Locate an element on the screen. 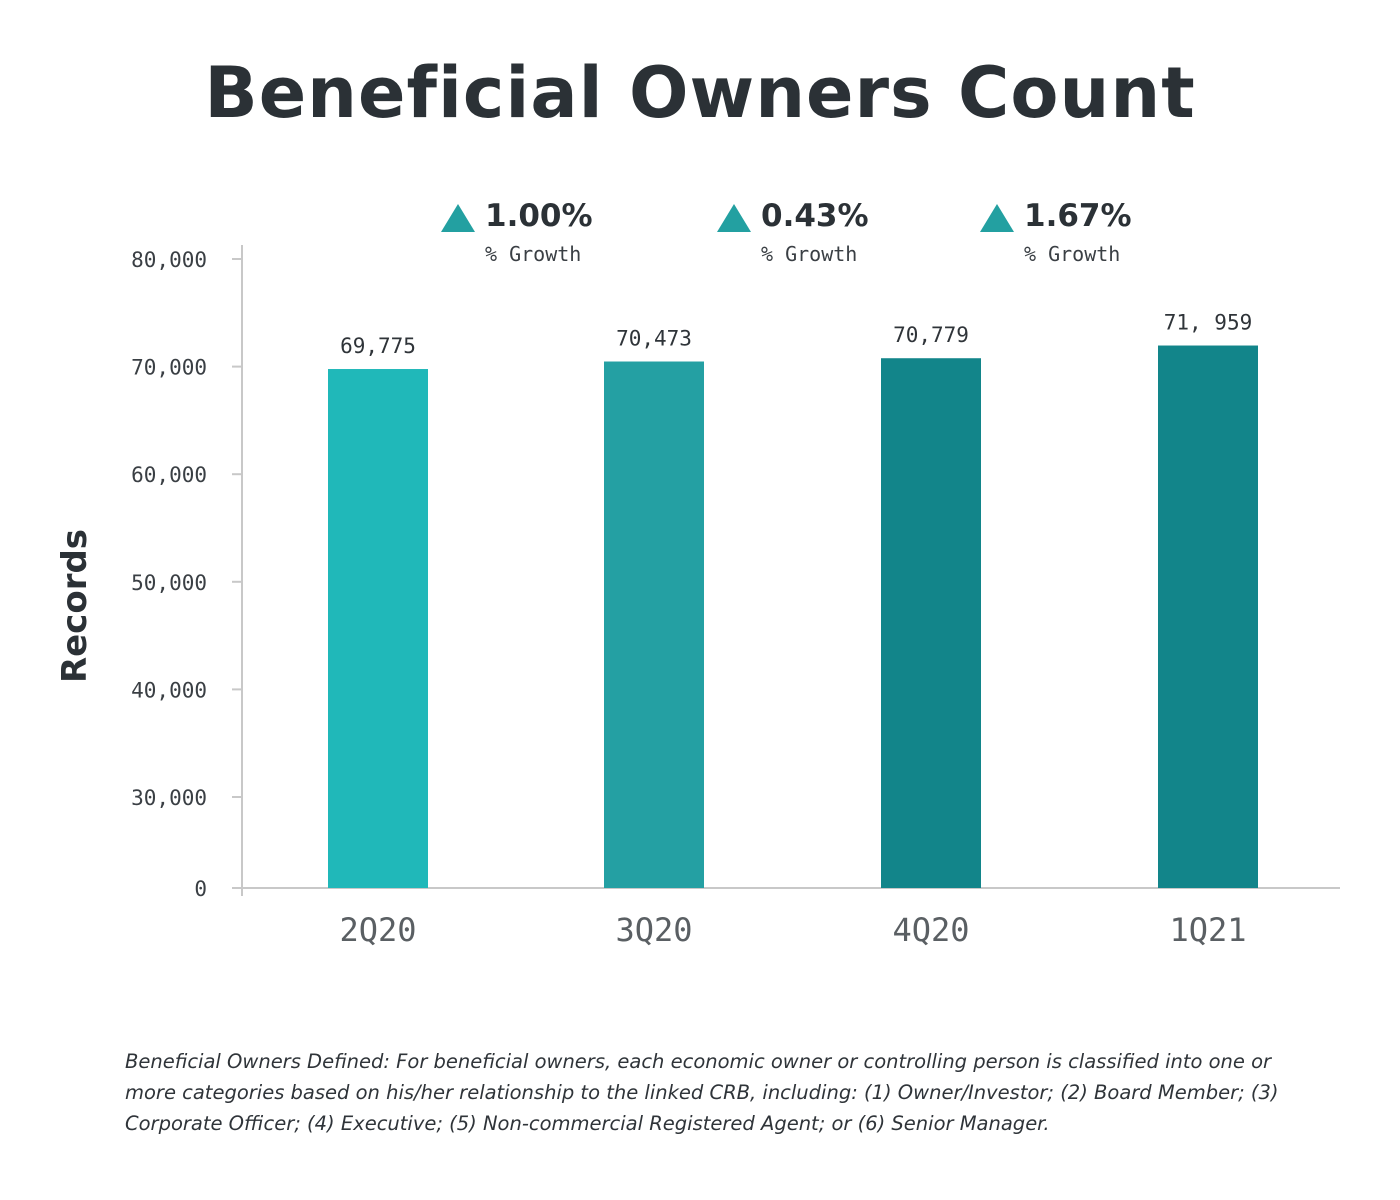 The height and width of the screenshot is (1200, 1400). bar-4q20 is located at coordinates (931, 623).